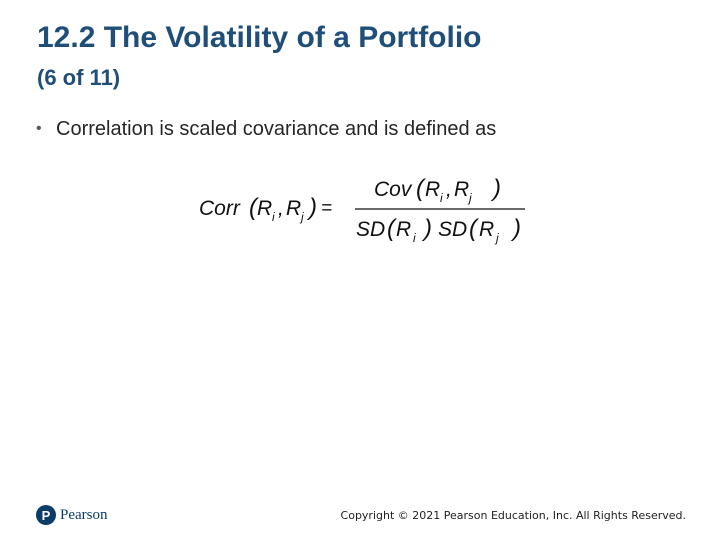 This screenshot has height=540, width=720. Describe the element at coordinates (326, 208) in the screenshot. I see `formula-equals: =` at that location.